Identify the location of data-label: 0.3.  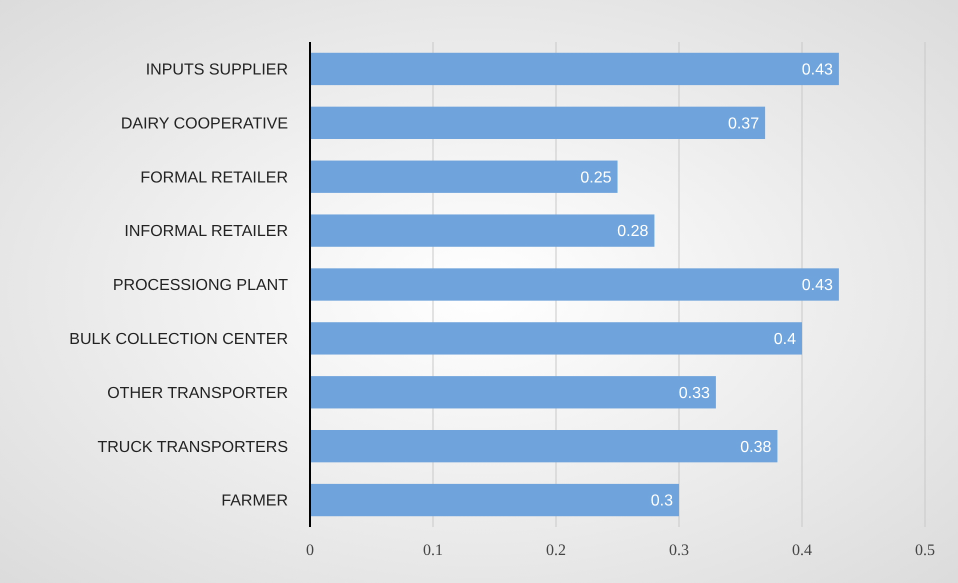
(662, 501).